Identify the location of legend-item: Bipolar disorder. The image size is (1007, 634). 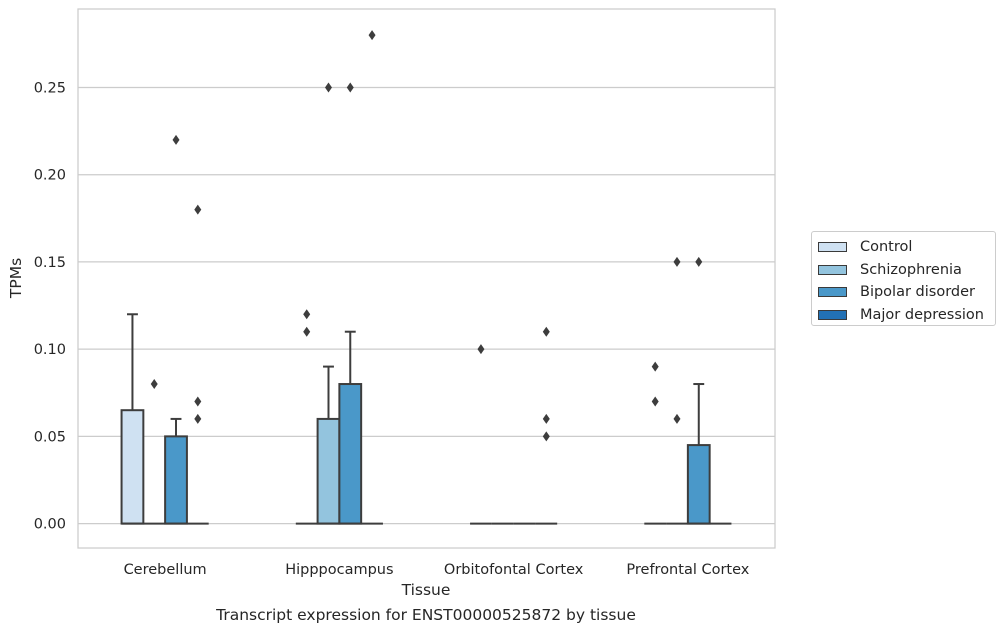
(903, 292).